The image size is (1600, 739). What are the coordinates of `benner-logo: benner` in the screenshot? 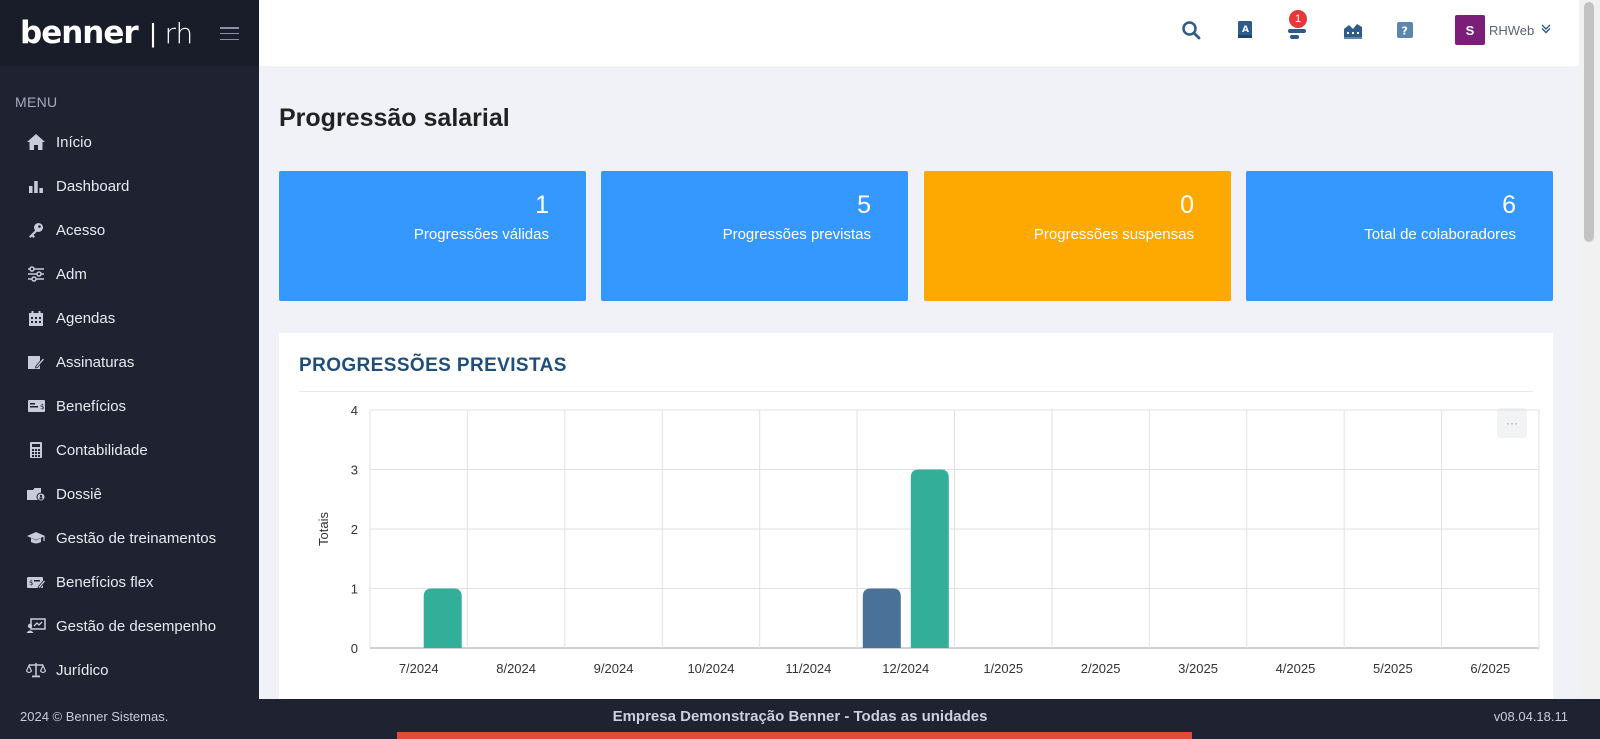 It's located at (79, 33).